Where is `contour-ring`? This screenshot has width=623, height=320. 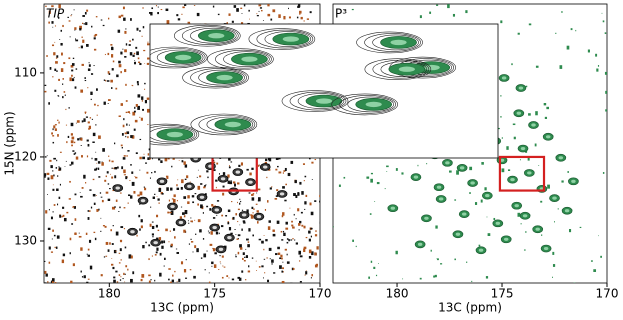 contour-ring is located at coordinates (389, 42).